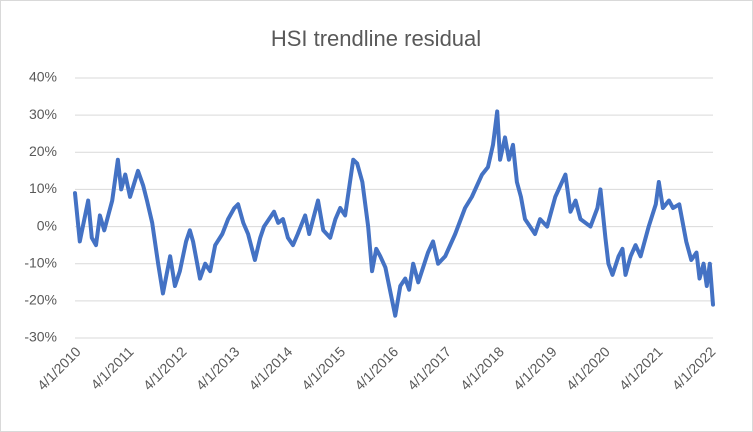 The image size is (753, 432). Describe the element at coordinates (43, 188) in the screenshot. I see `y-tick-label: 10%` at that location.